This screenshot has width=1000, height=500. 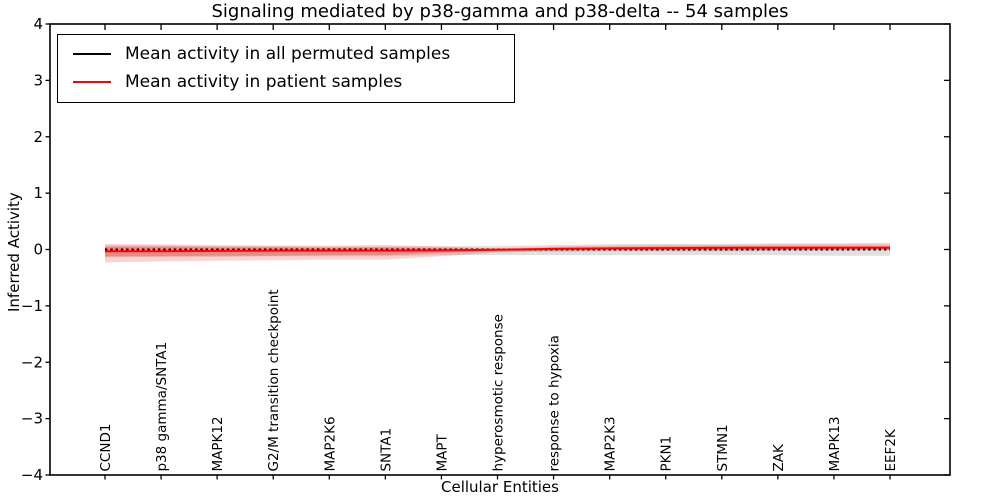 I want to click on y-tick-label: −1, so click(x=32, y=306).